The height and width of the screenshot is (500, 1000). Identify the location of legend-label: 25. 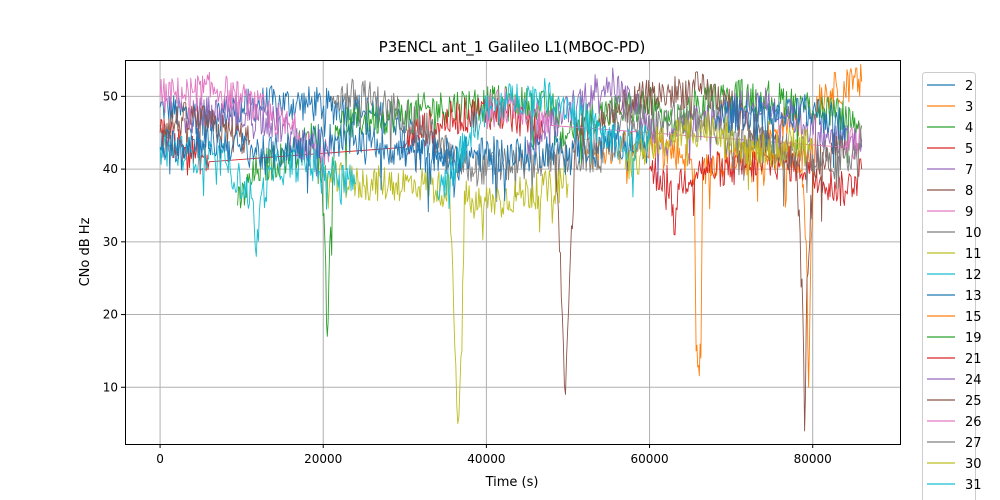
(973, 401).